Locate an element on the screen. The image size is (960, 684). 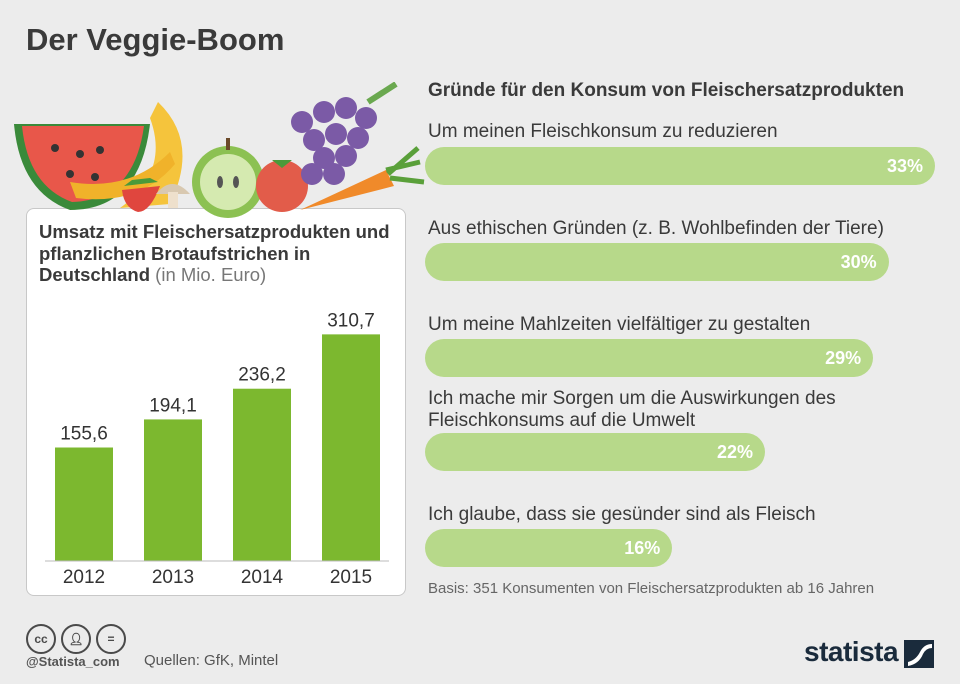
page-title: Der Veggie-Boom is located at coordinates (155, 39).